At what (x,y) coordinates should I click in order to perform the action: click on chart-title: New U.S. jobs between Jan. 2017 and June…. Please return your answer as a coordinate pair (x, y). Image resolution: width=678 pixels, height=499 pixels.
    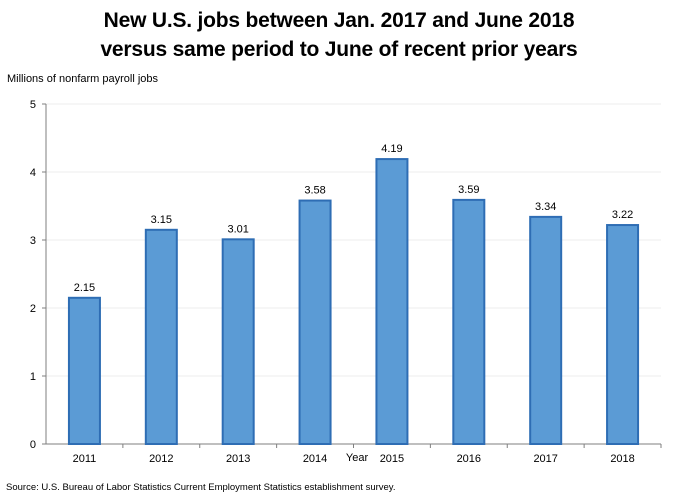
    Looking at the image, I should click on (339, 35).